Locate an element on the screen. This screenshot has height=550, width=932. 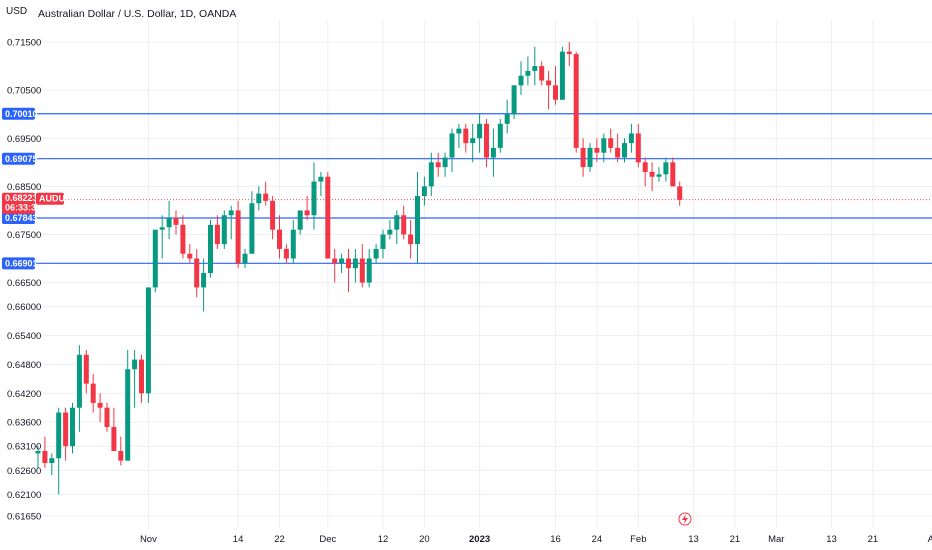
x-tick-label: 22 is located at coordinates (279, 539).